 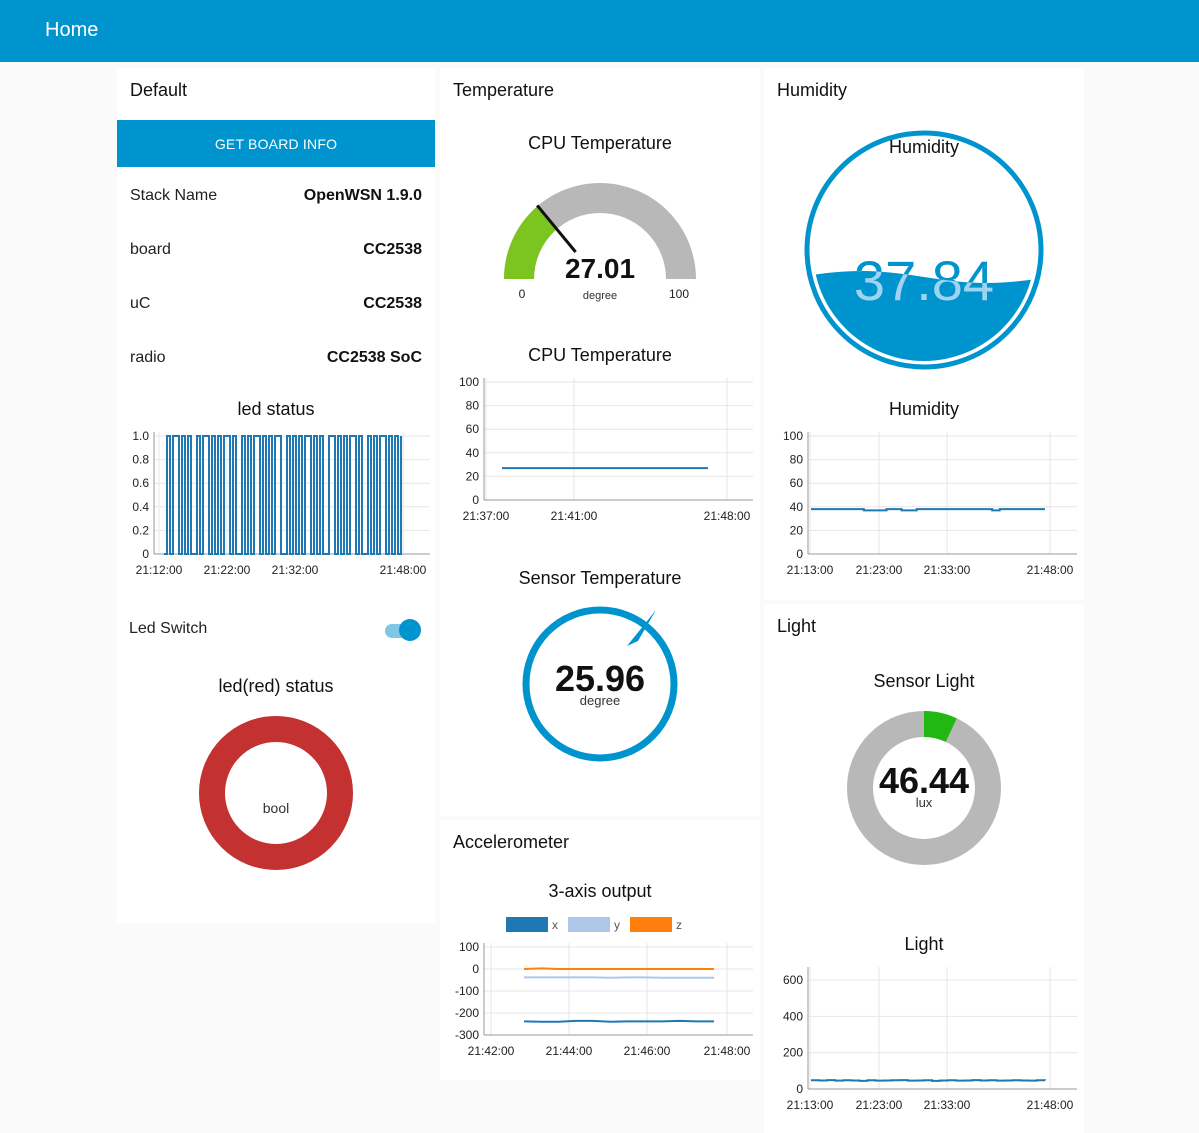 What do you see at coordinates (793, 1053) in the screenshot?
I see `y-tick-label: 200` at bounding box center [793, 1053].